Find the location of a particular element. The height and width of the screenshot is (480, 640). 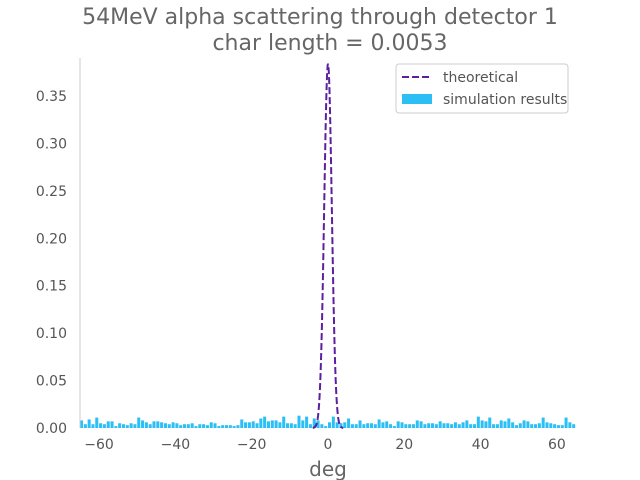

theoretical-curve is located at coordinates (328, 246).